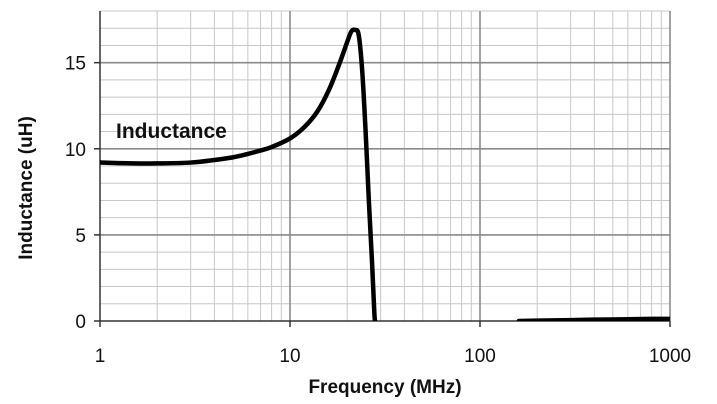  Describe the element at coordinates (171, 131) in the screenshot. I see `series-annotation: Inductance` at that location.